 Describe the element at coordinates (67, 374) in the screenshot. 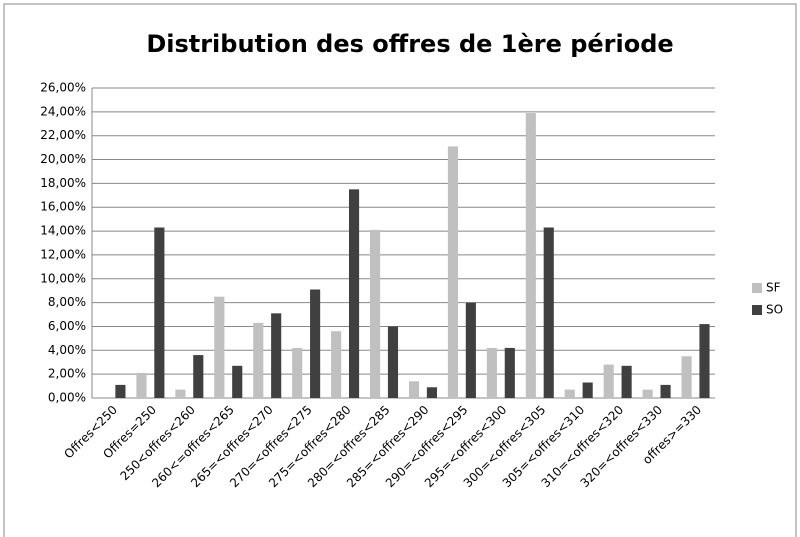

I see `y-tick-label: 2,00%` at that location.